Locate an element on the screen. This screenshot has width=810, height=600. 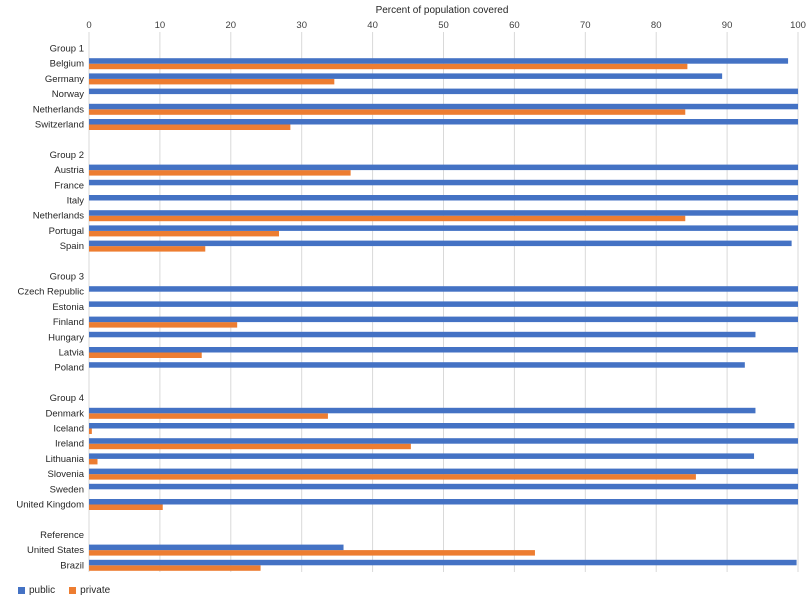
group-label: Group 1 is located at coordinates (67, 49).